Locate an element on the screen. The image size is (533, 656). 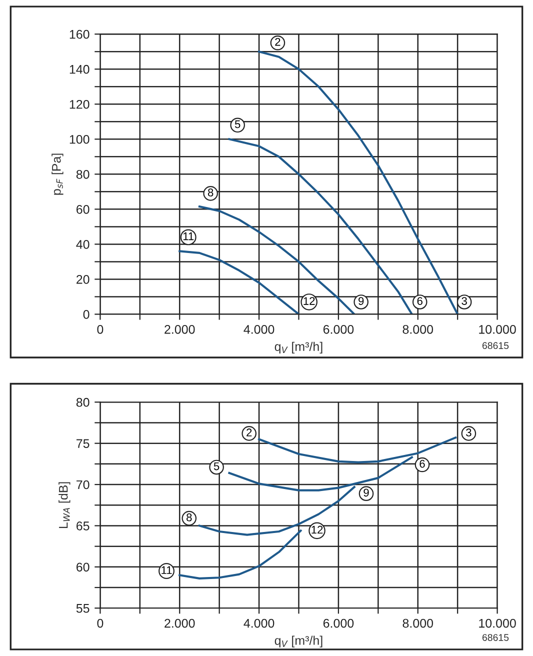
y-tick-label: 55 is located at coordinates (83, 608).